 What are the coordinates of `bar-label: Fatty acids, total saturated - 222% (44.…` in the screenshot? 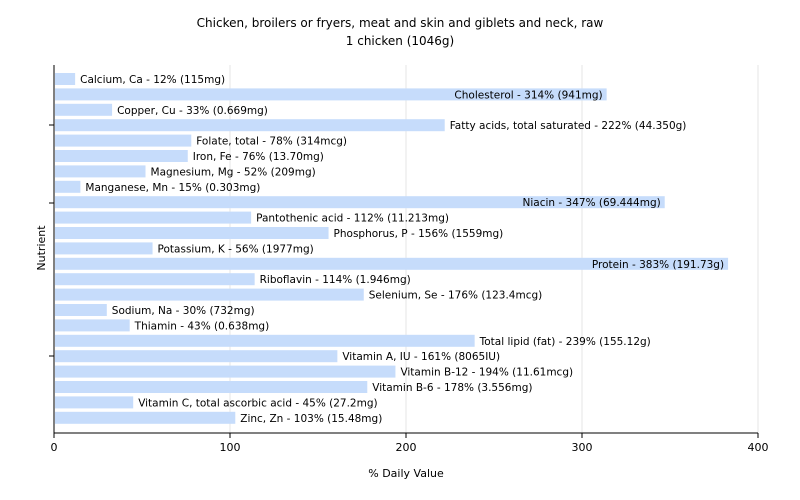 It's located at (568, 126).